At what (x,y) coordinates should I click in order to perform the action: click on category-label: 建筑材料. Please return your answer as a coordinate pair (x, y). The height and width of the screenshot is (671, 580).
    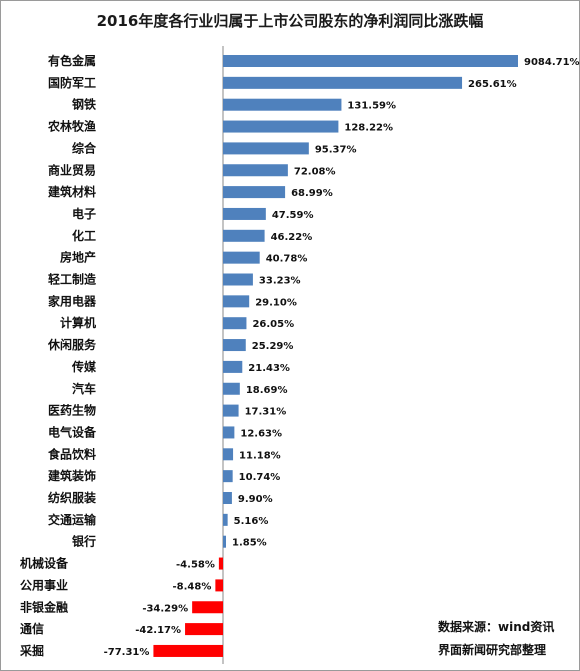
    Looking at the image, I should click on (71, 191).